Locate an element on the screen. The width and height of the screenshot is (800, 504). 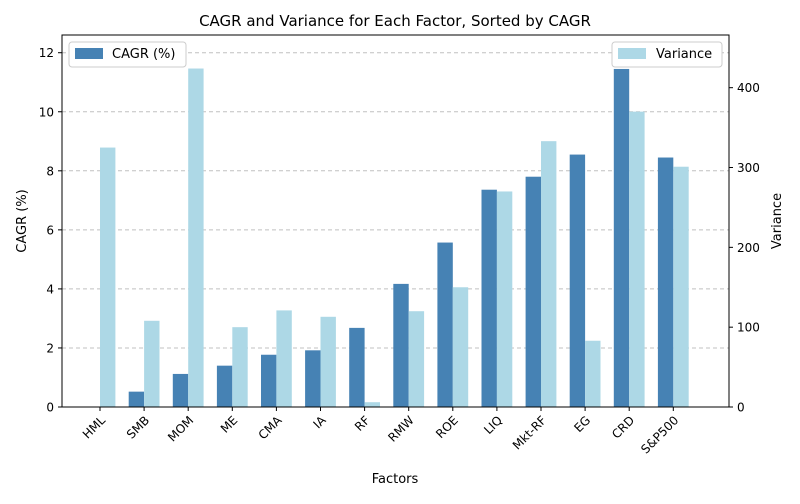
right-tick-label: 100 is located at coordinates (748, 328).